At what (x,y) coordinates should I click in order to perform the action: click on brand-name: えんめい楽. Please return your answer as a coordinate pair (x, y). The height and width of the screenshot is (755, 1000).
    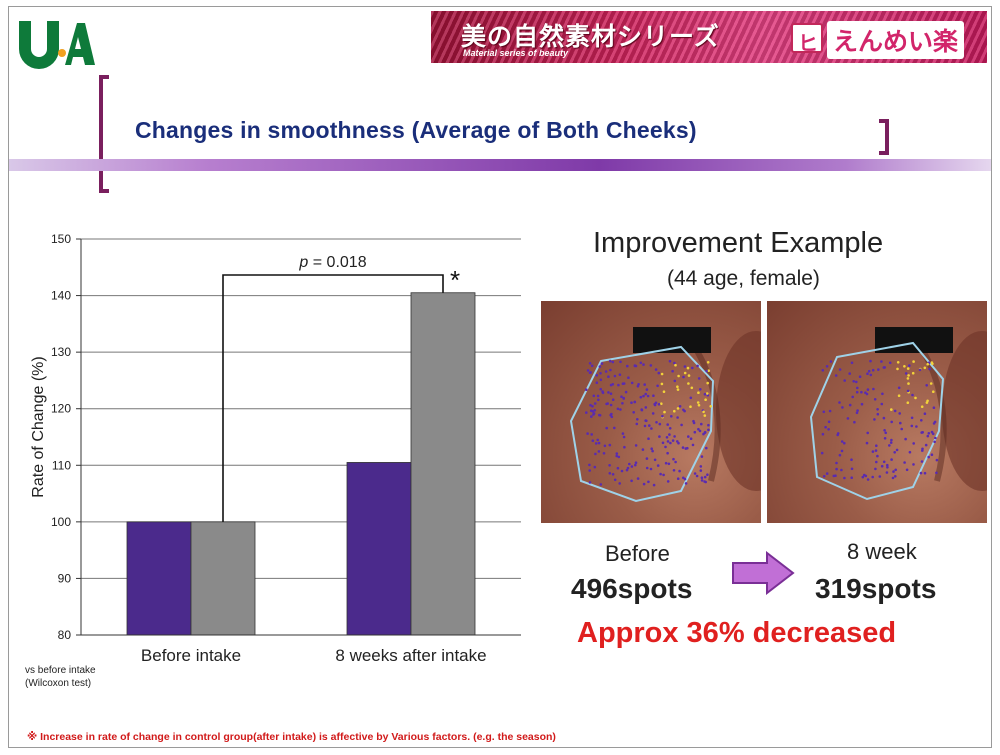
    Looking at the image, I should click on (896, 40).